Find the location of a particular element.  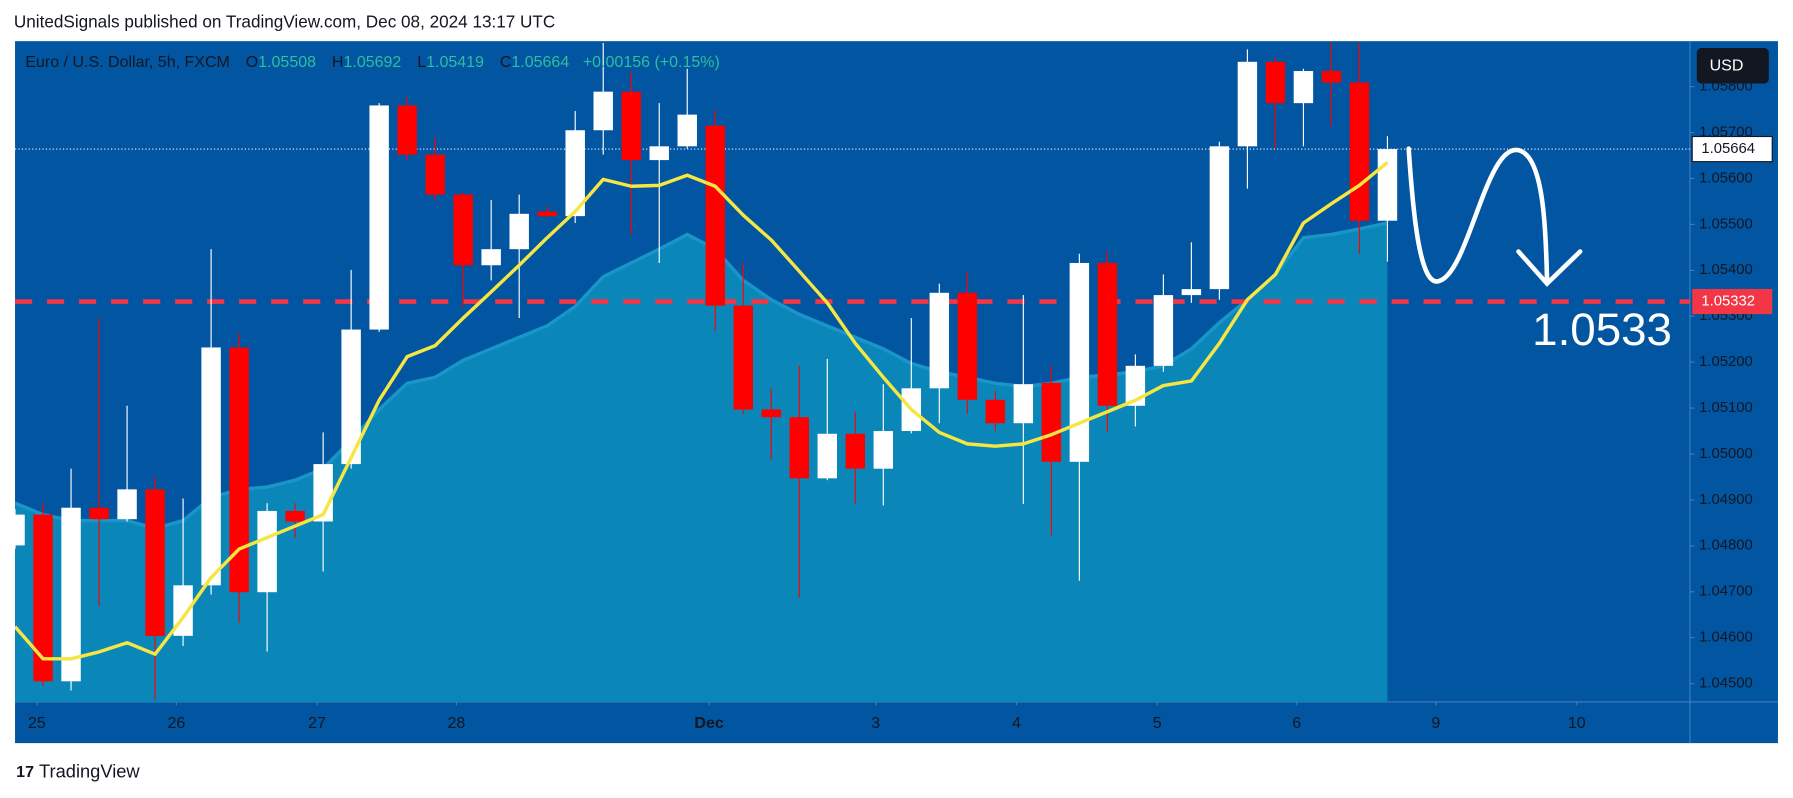

legend-label: O is located at coordinates (252, 62).